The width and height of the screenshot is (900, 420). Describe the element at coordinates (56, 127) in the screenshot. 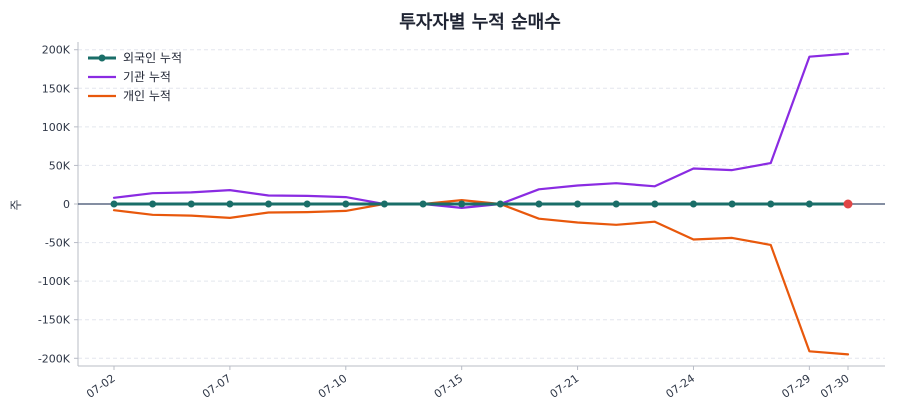

I see `y-tick-label: 100K` at that location.